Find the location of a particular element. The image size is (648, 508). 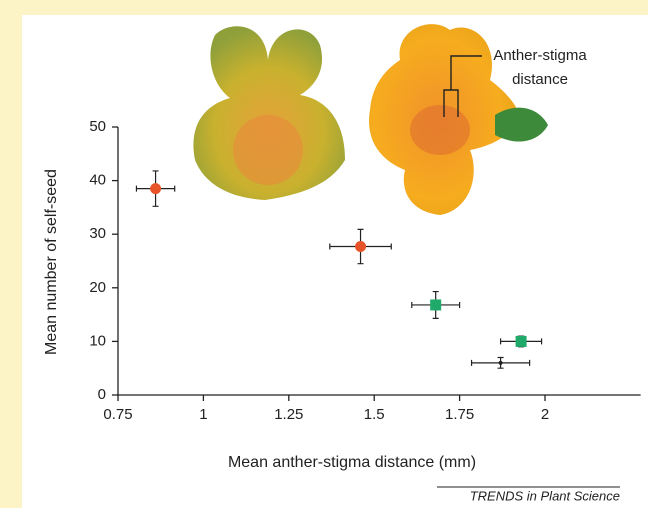

x-tick-label: 1.75 is located at coordinates (459, 414).